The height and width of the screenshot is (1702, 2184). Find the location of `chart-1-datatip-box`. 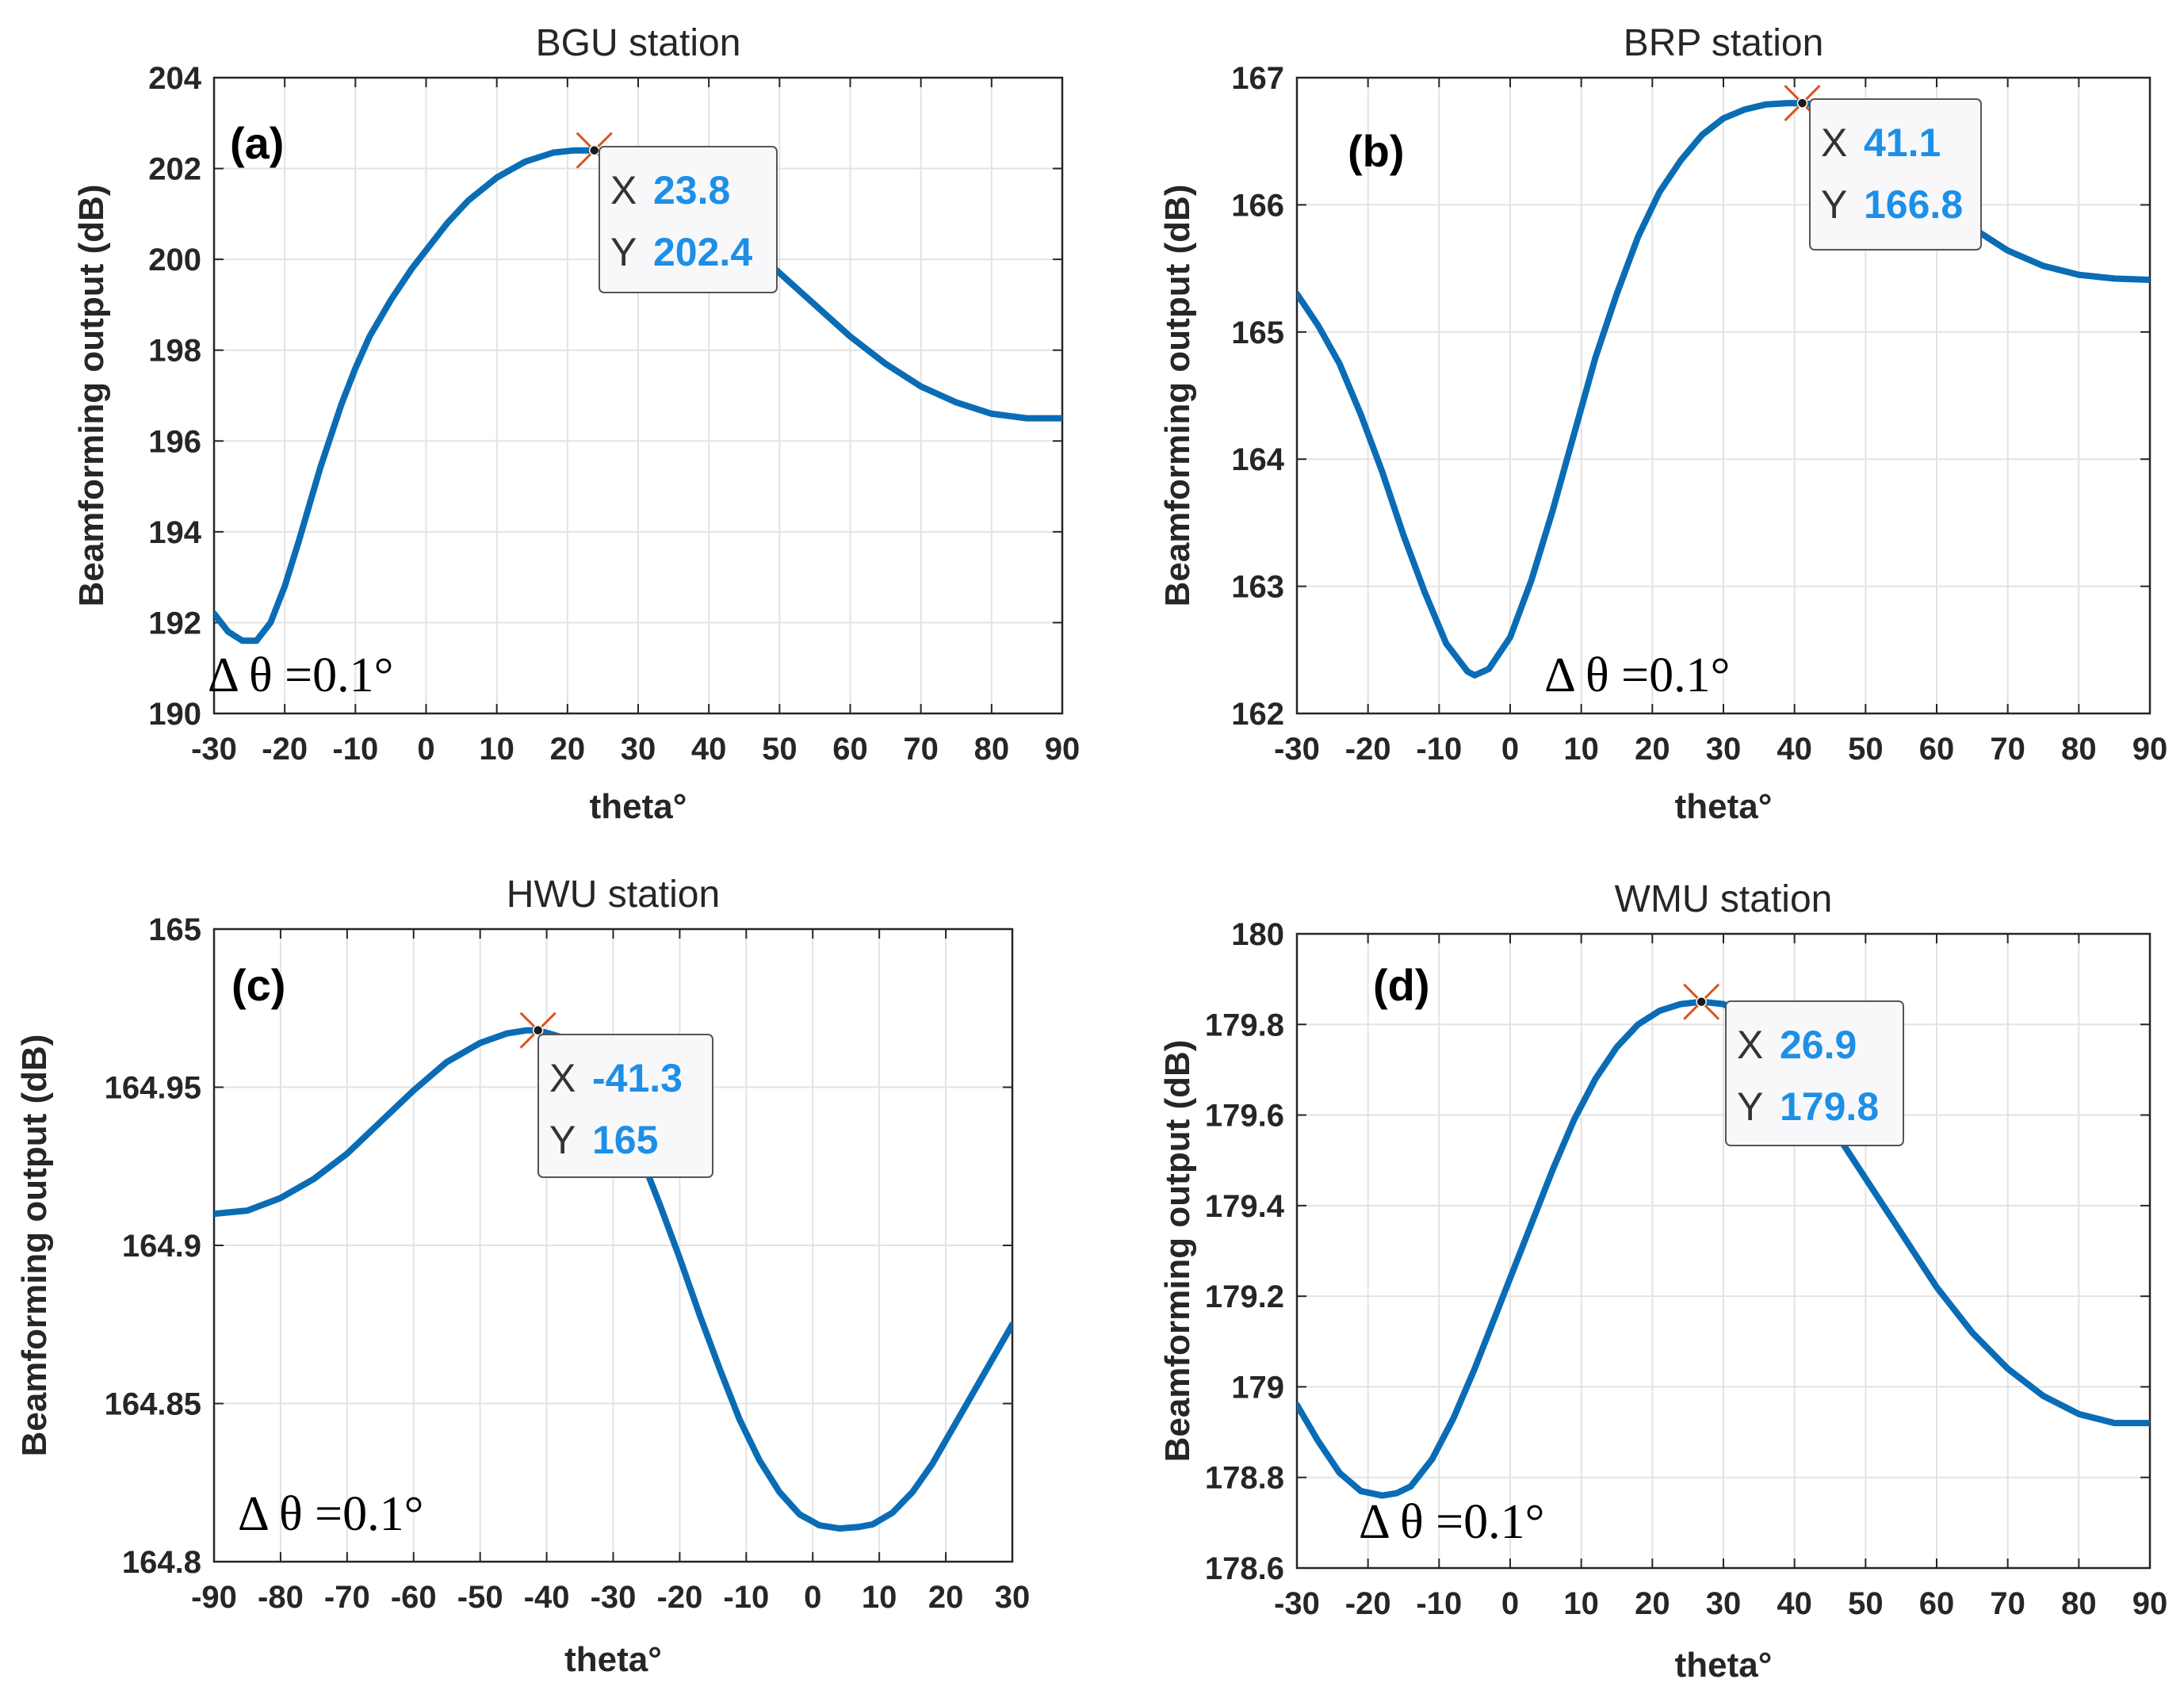

chart-1-datatip-box is located at coordinates (688, 219).